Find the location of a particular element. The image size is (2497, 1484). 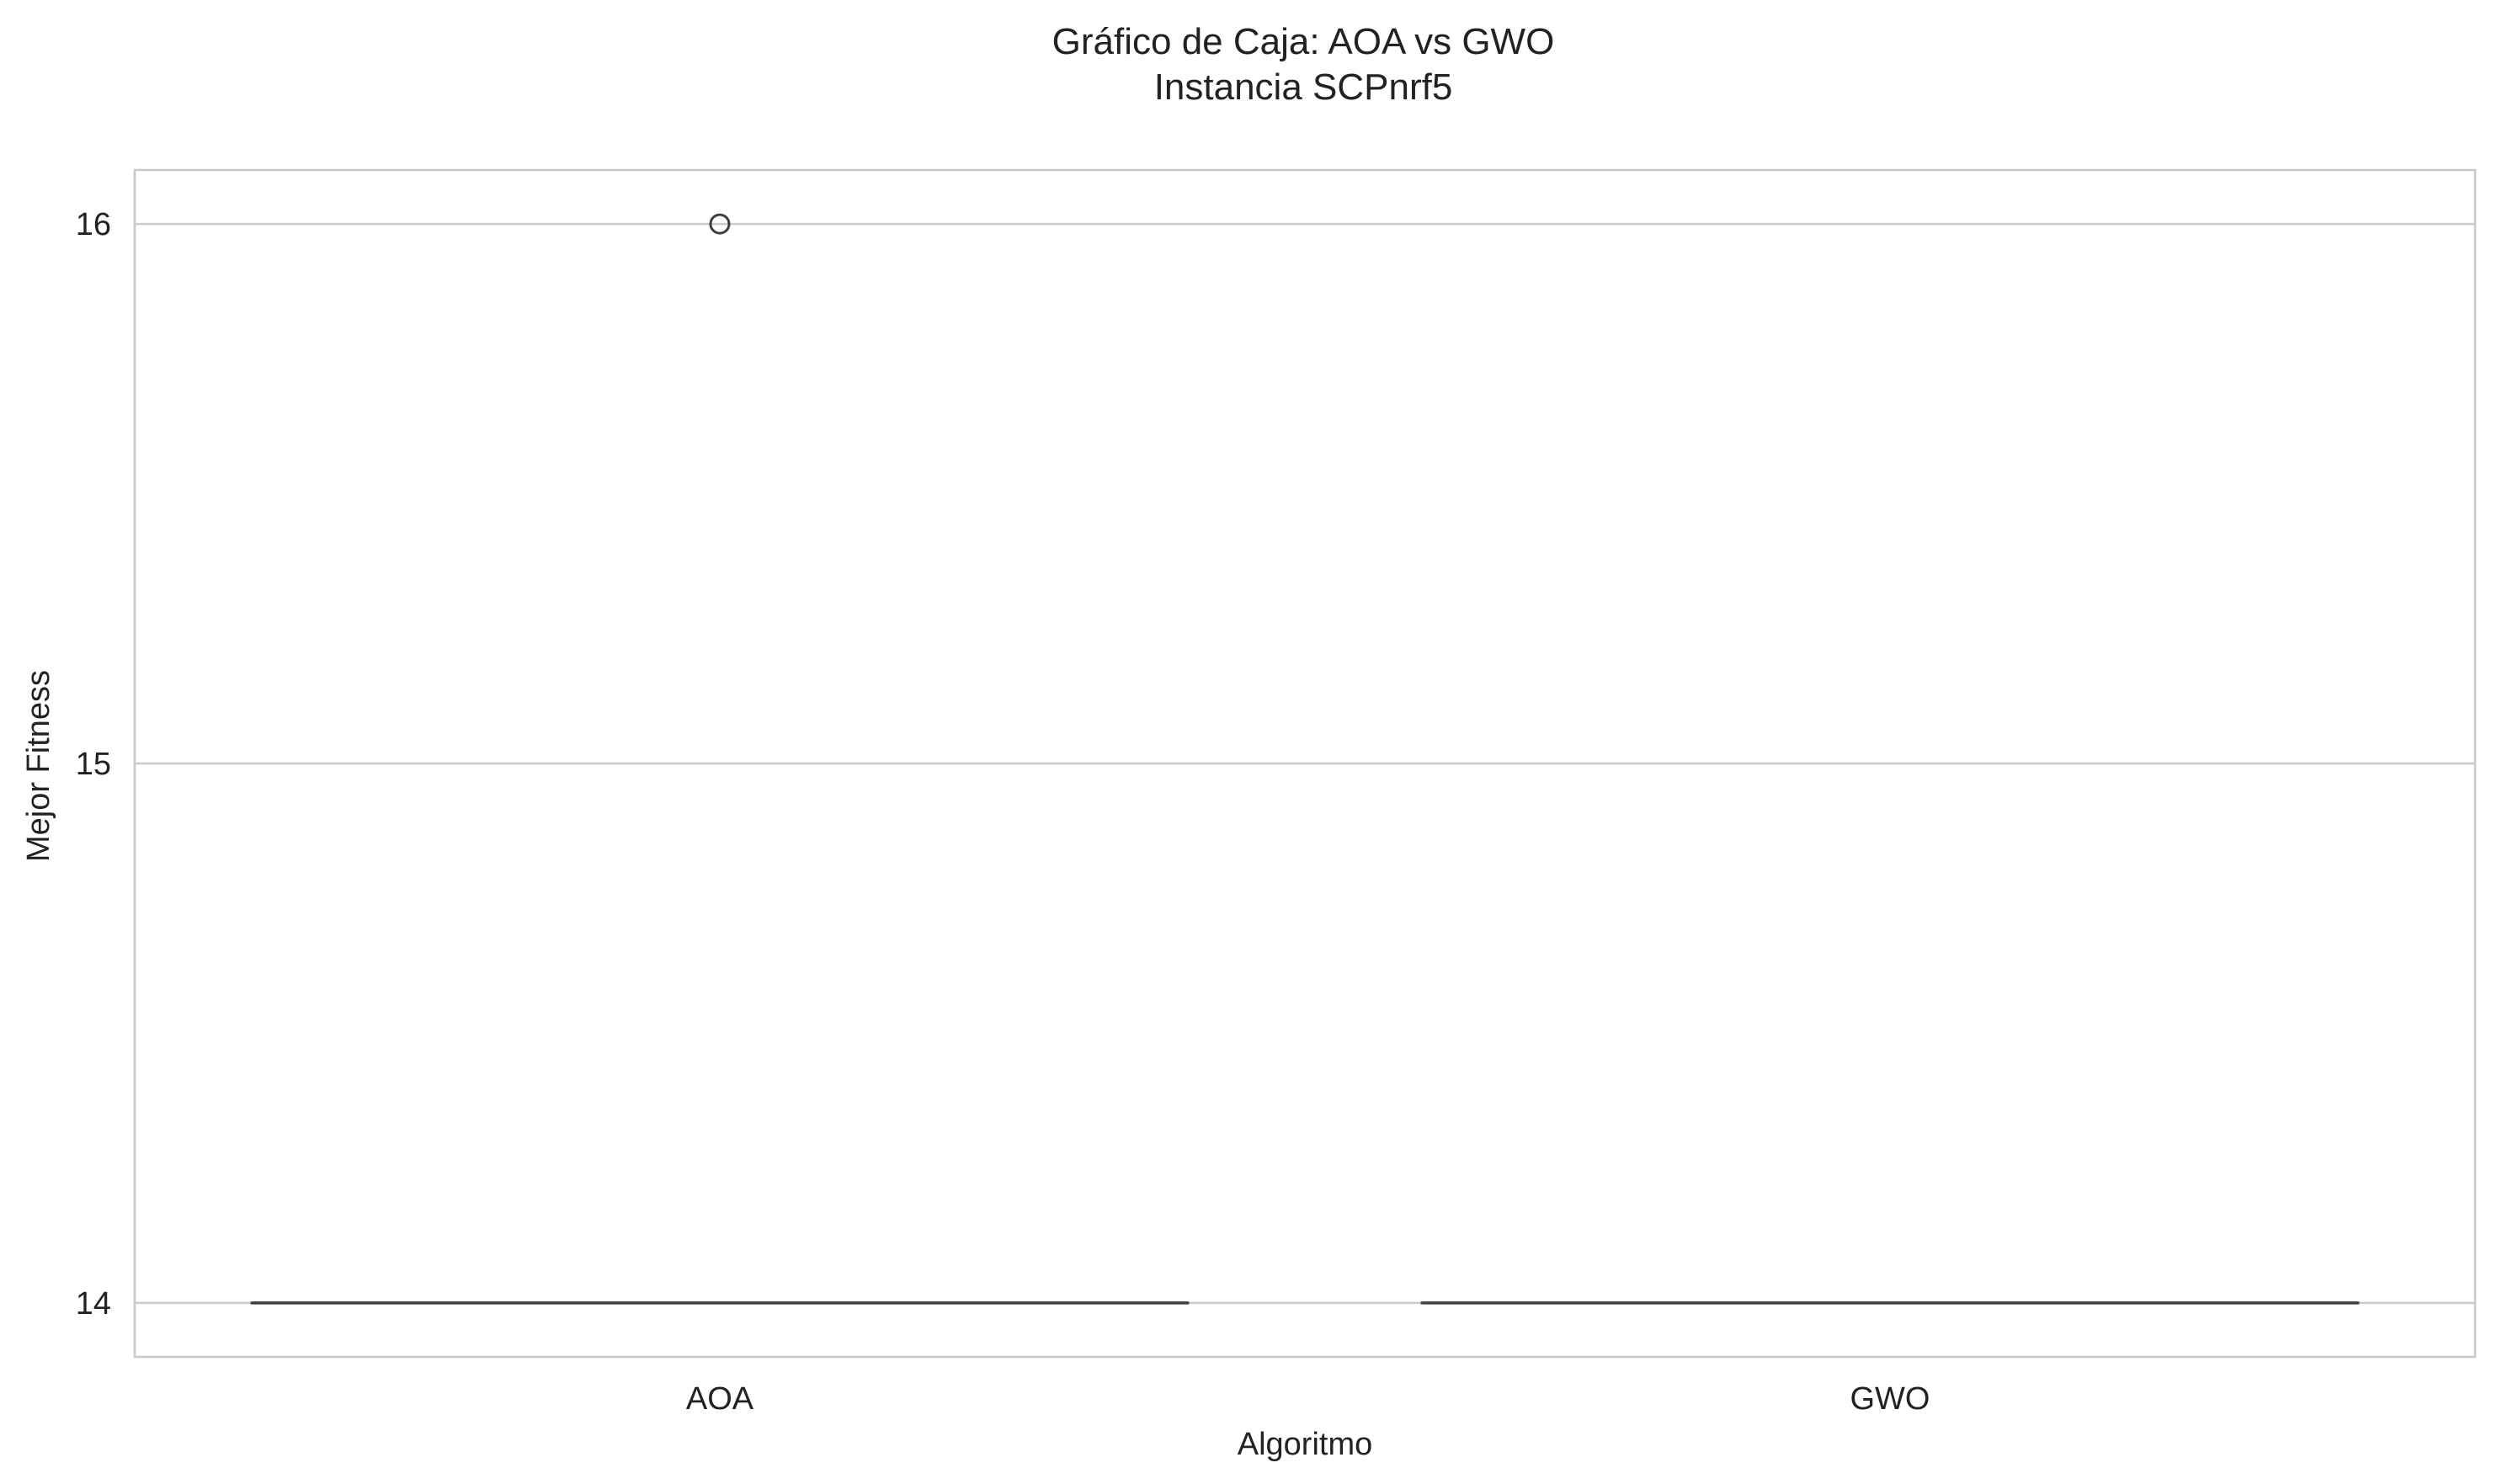

y-tick-label: 14 is located at coordinates (93, 1304).